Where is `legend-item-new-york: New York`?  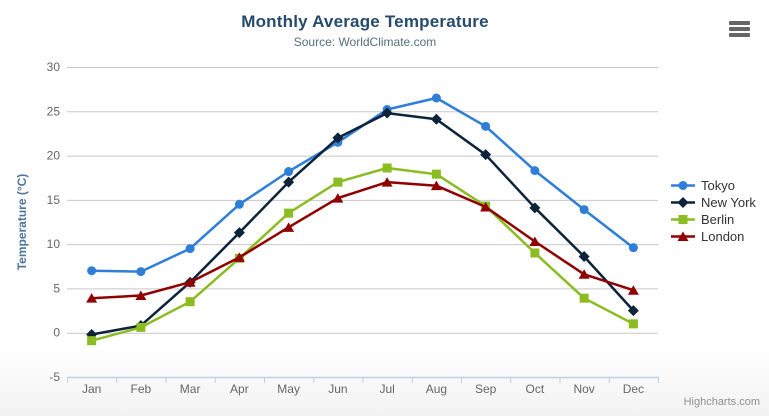
legend-item-new-york: New York is located at coordinates (713, 202).